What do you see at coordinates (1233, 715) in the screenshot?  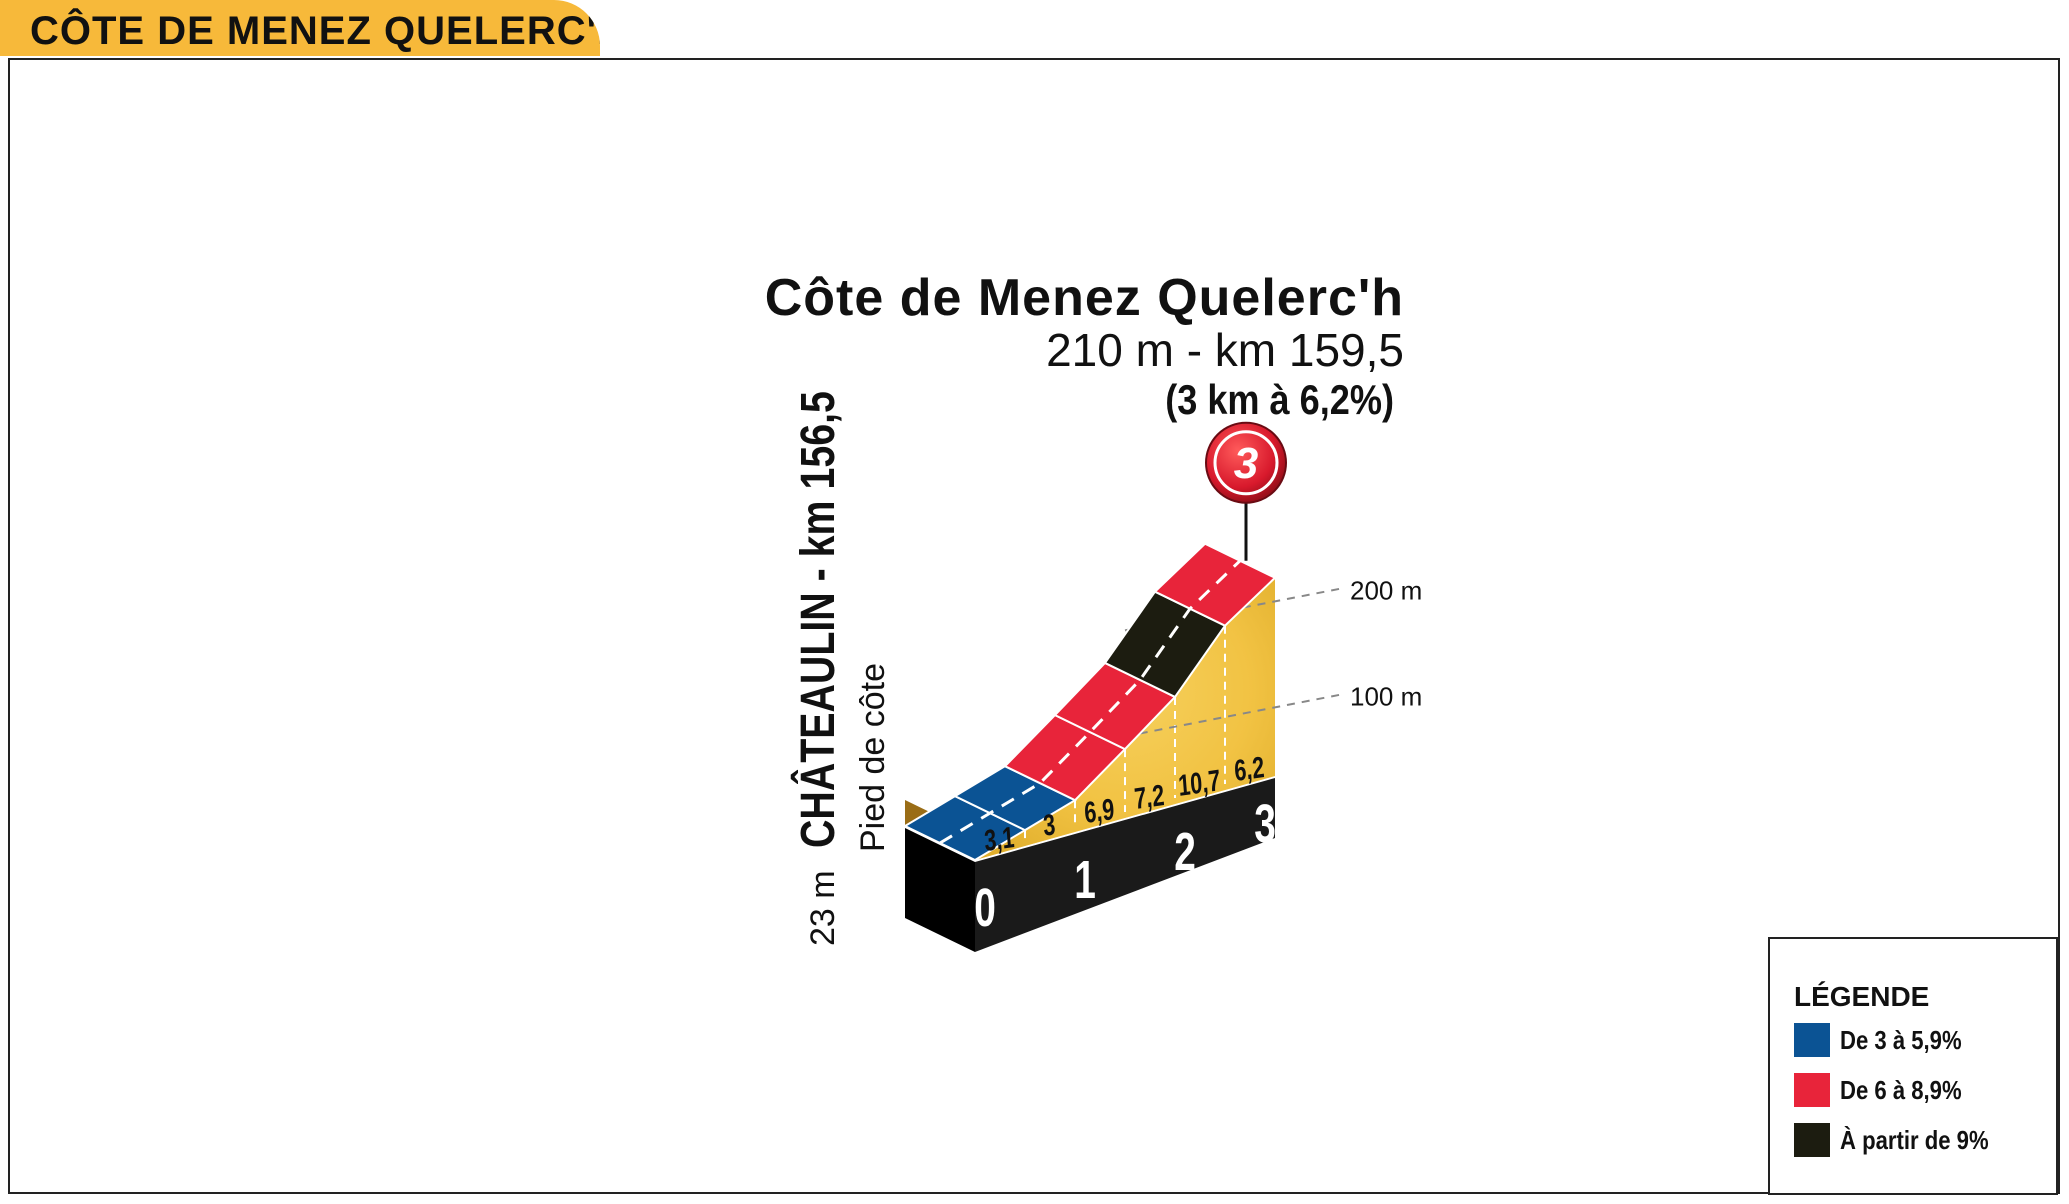 I see `altitude-gridline` at bounding box center [1233, 715].